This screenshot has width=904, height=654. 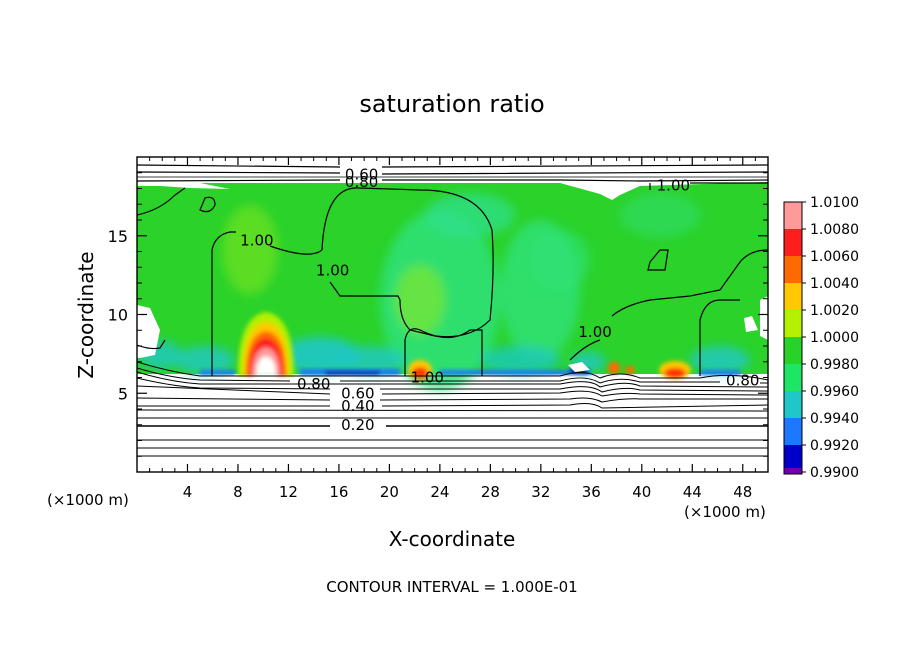 What do you see at coordinates (266, 344) in the screenshot?
I see `updraft-plume` at bounding box center [266, 344].